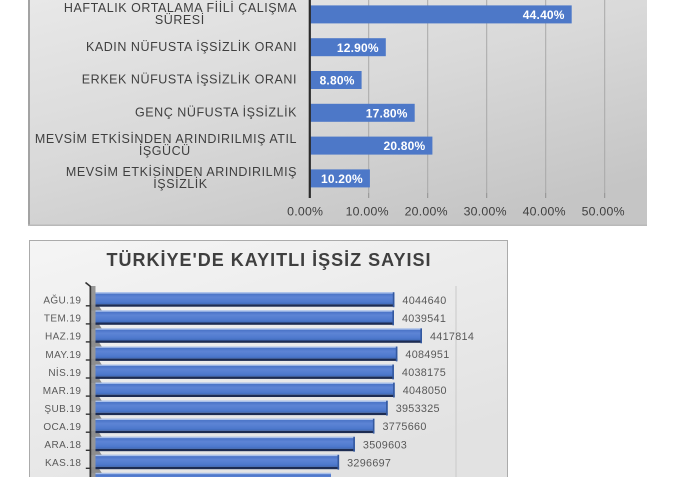 The height and width of the screenshot is (482, 696). What do you see at coordinates (62, 445) in the screenshot?
I see `svg-text: ARA.18` at bounding box center [62, 445].